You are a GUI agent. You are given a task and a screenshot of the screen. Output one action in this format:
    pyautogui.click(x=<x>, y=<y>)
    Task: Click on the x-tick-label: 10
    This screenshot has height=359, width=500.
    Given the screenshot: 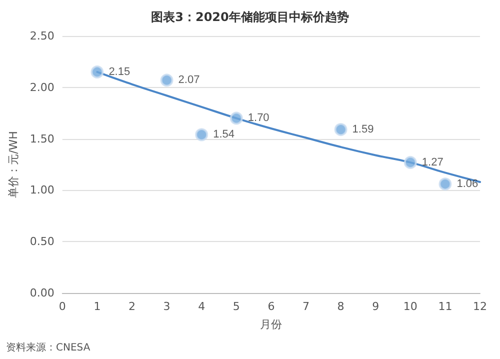 What is the action you would take?
    pyautogui.click(x=410, y=306)
    